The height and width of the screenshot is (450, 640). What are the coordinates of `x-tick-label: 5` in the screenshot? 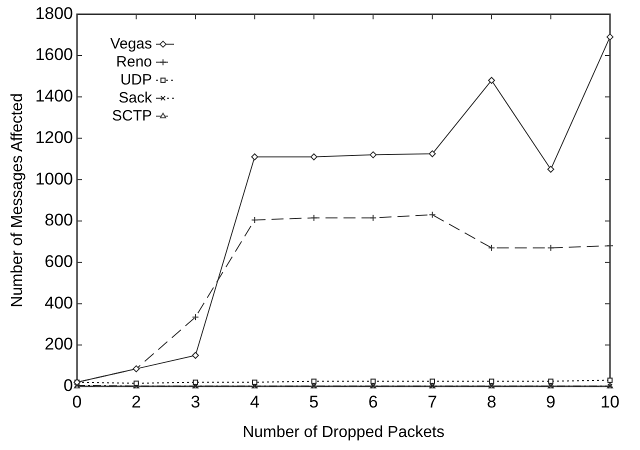 It's located at (314, 402).